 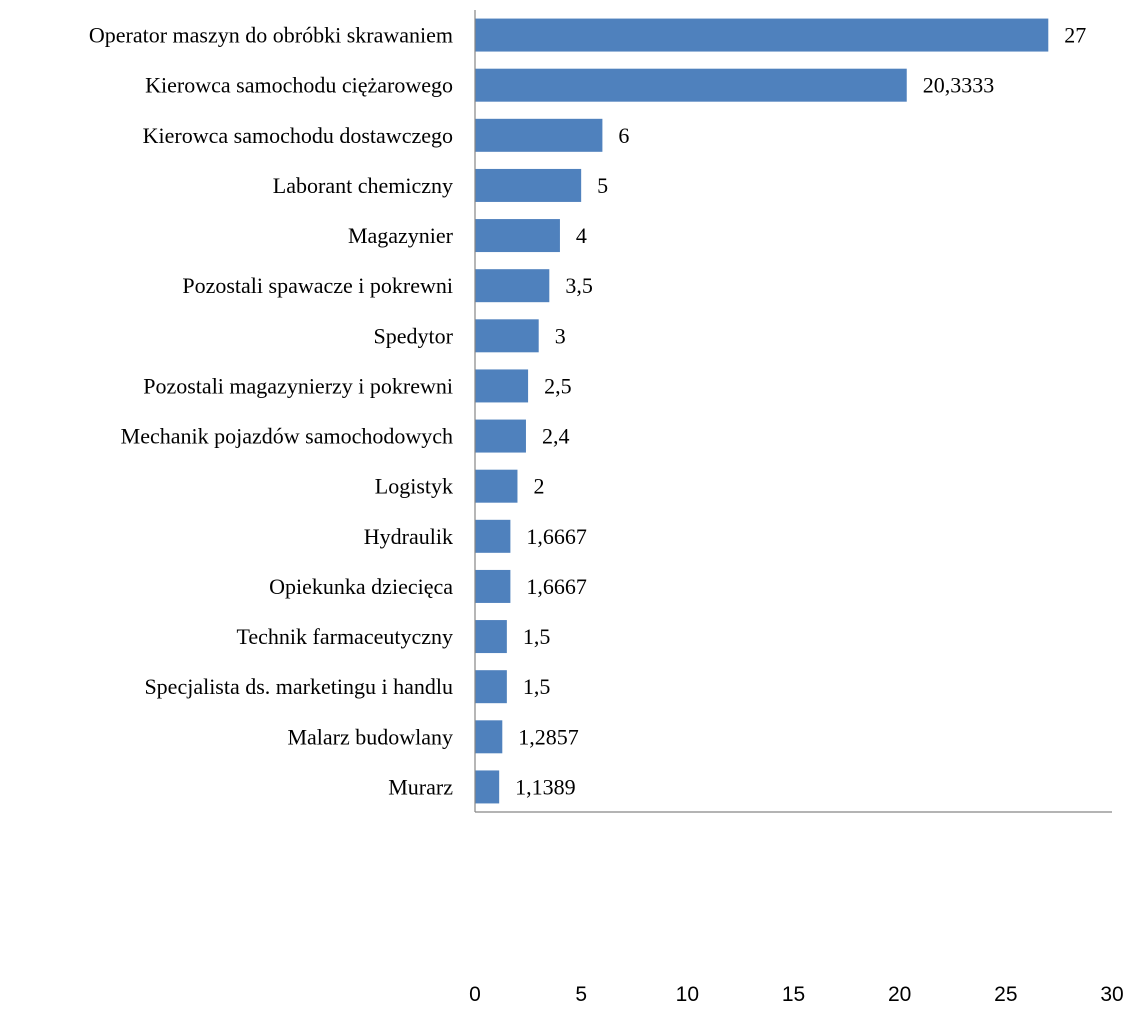 I want to click on x-tick-label: 15, so click(x=793, y=994).